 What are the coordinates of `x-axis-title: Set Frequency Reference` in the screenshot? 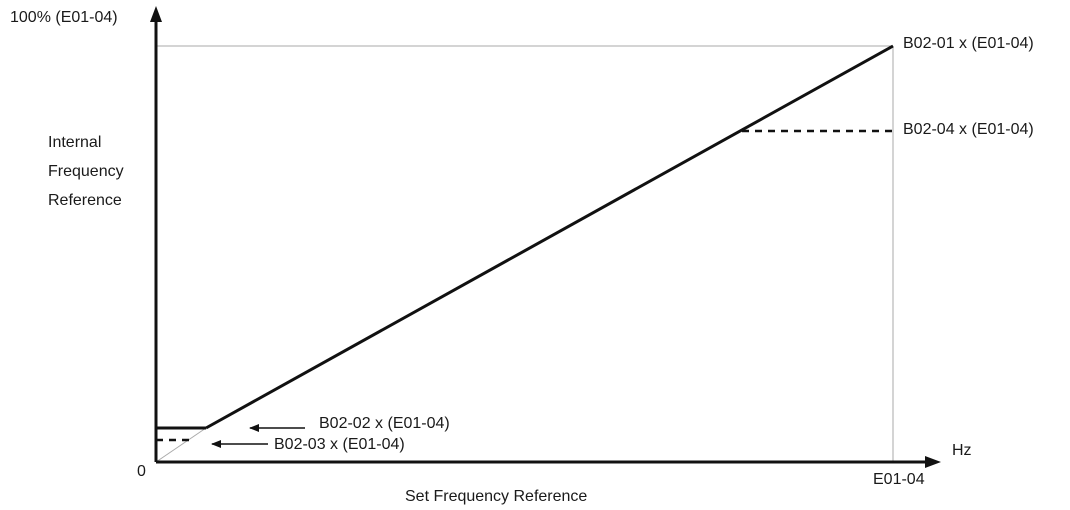 It's located at (496, 496).